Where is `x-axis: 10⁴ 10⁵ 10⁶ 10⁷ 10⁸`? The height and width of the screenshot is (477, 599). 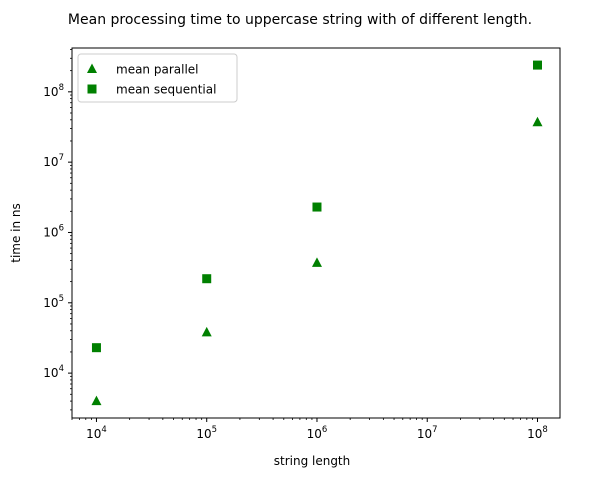 x-axis: 10⁴ 10⁵ 10⁶ 10⁷ 10⁸ is located at coordinates (309, 429).